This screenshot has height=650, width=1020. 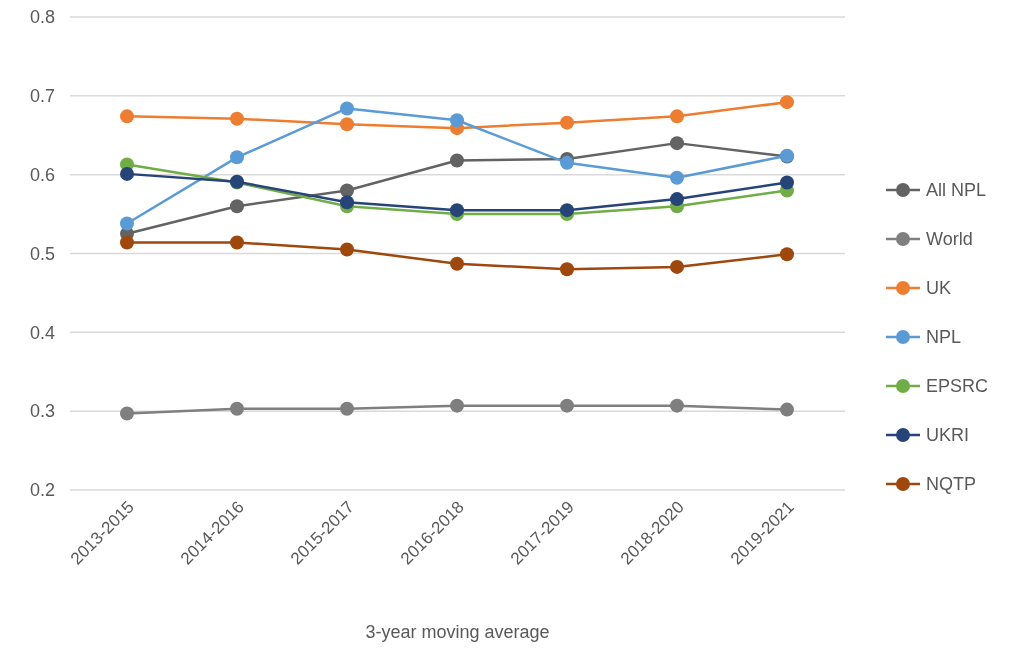 I want to click on legend-label: EPSRC, so click(x=957, y=386).